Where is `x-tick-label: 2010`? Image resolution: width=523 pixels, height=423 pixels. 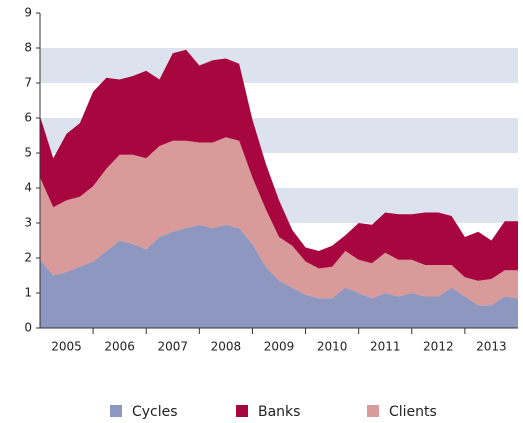
x-tick-label: 2010 is located at coordinates (332, 347).